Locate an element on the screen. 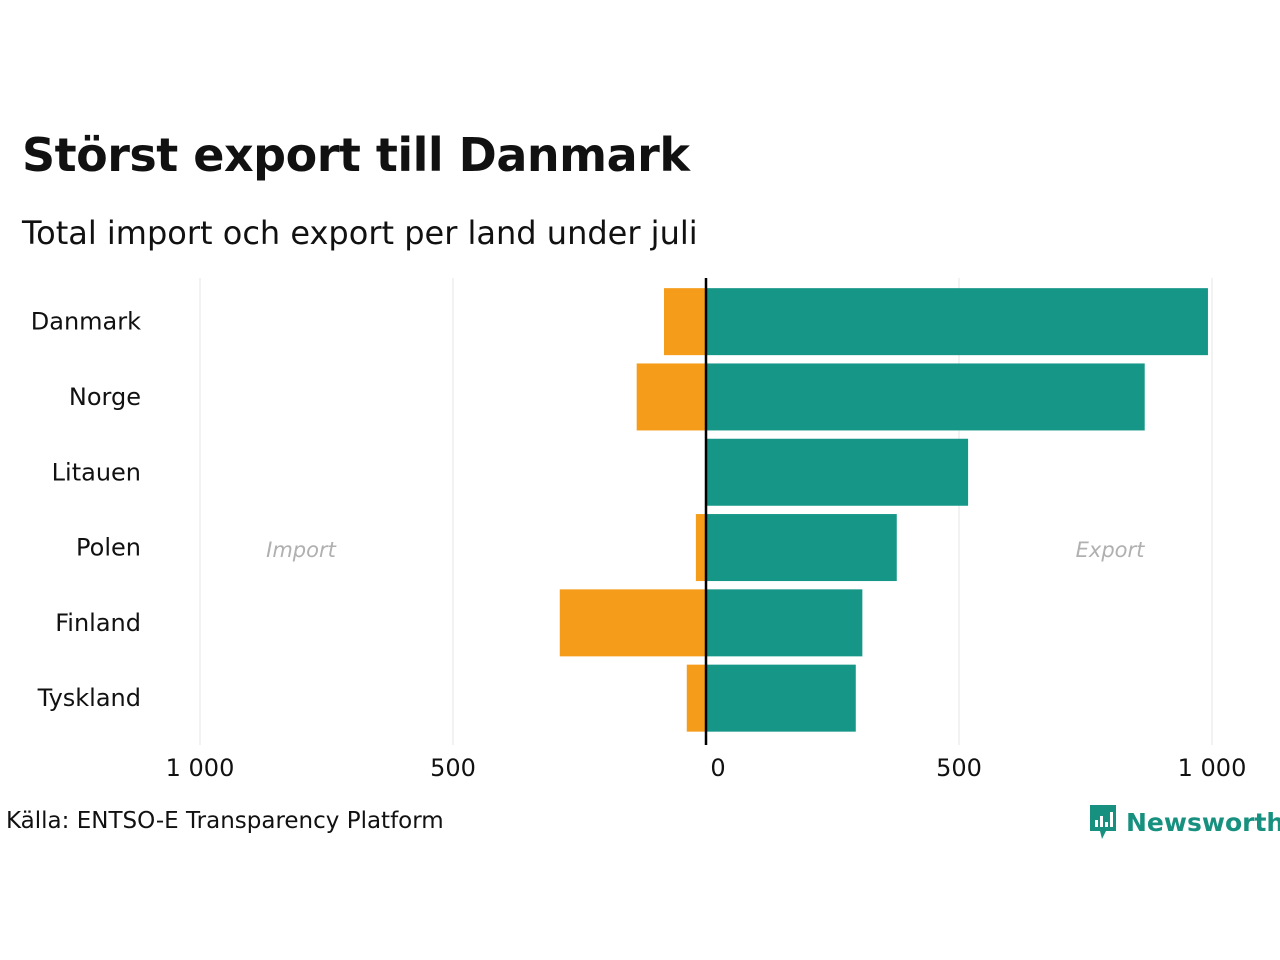 This screenshot has height=960, width=1280. newsworthy-logo: Newsworthy is located at coordinates (1184, 822).